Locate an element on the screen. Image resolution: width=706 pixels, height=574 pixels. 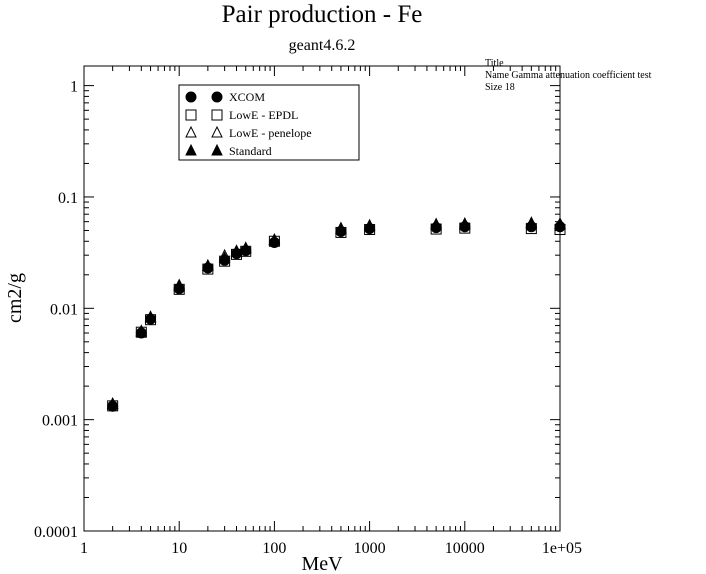
x-tick-label: 1 is located at coordinates (84, 548).